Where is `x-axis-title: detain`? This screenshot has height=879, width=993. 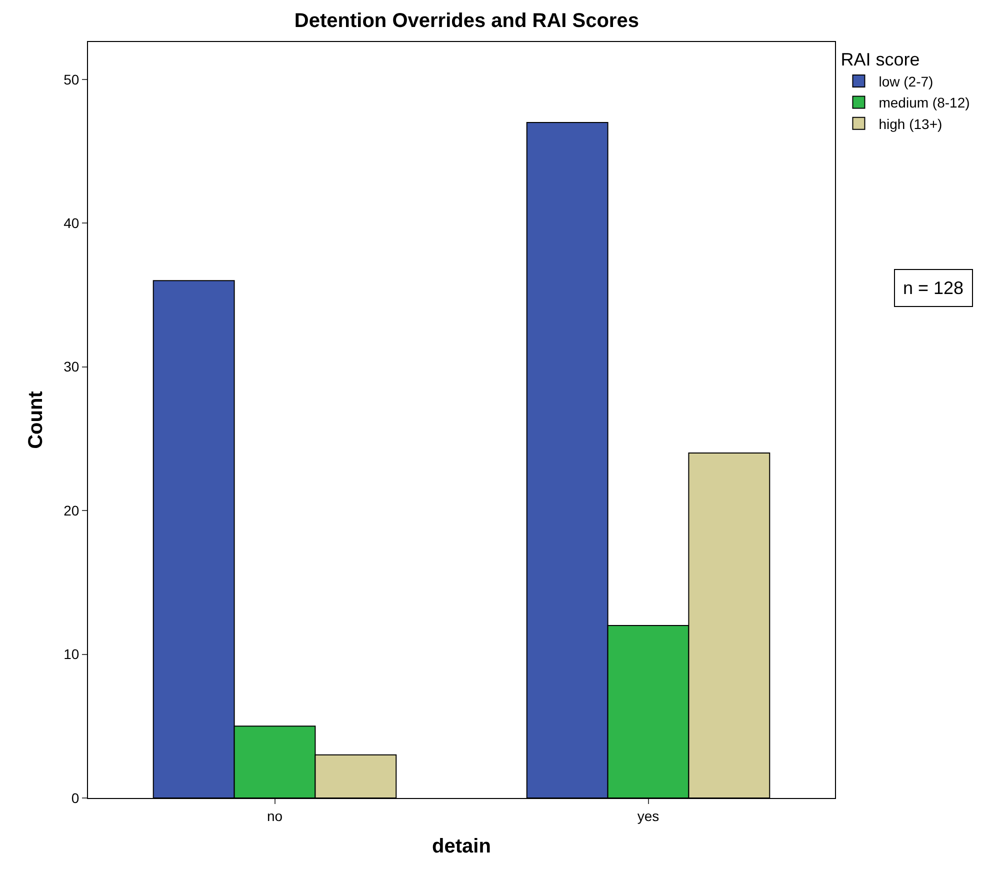 x-axis-title: detain is located at coordinates (461, 846).